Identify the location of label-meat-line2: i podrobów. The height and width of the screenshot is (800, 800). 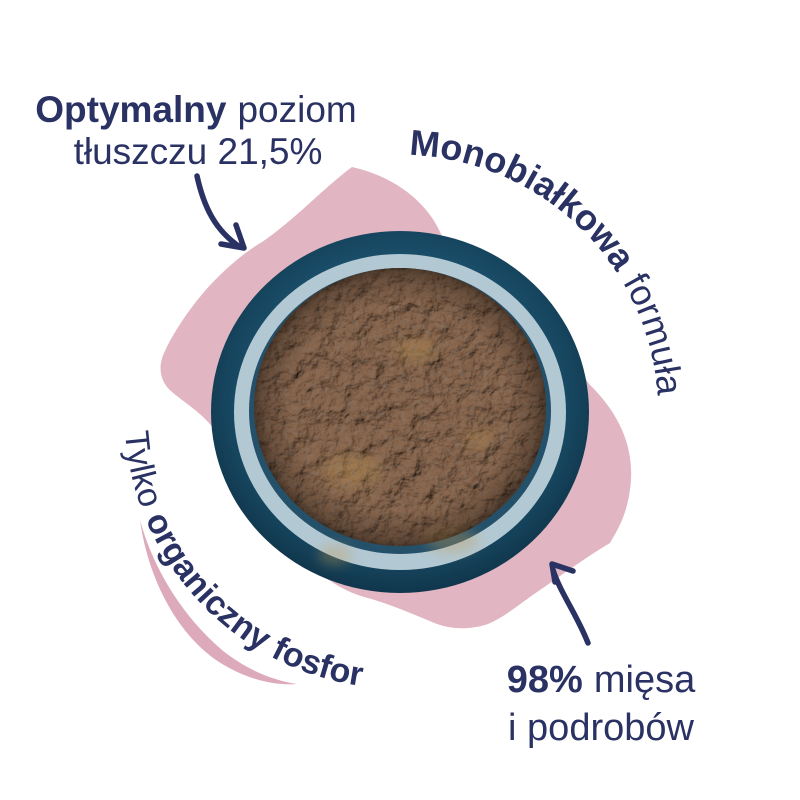
(601, 728).